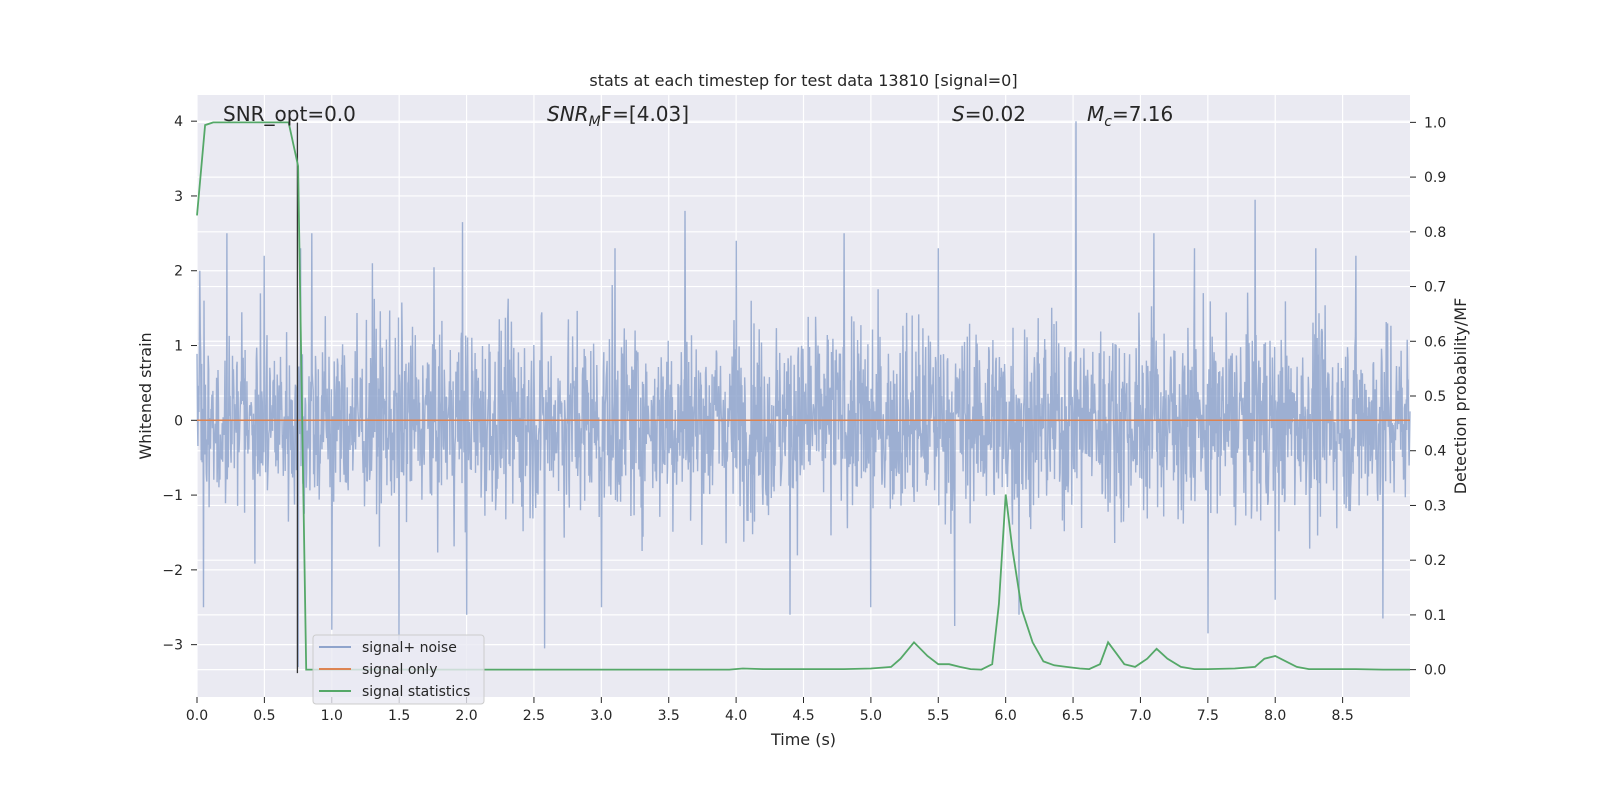 The height and width of the screenshot is (800, 1600). I want to click on x-tick-label: 4.5, so click(803, 716).